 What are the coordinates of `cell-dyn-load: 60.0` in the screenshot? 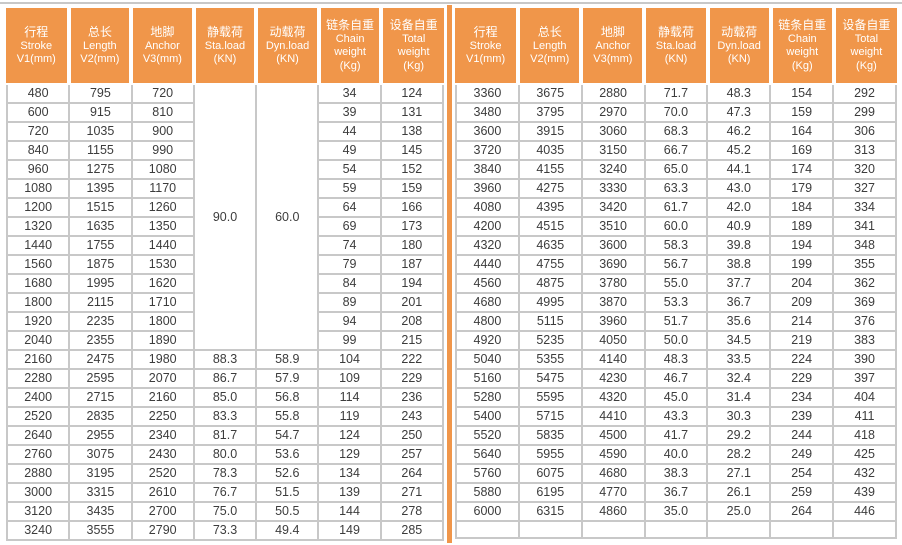 It's located at (287, 218).